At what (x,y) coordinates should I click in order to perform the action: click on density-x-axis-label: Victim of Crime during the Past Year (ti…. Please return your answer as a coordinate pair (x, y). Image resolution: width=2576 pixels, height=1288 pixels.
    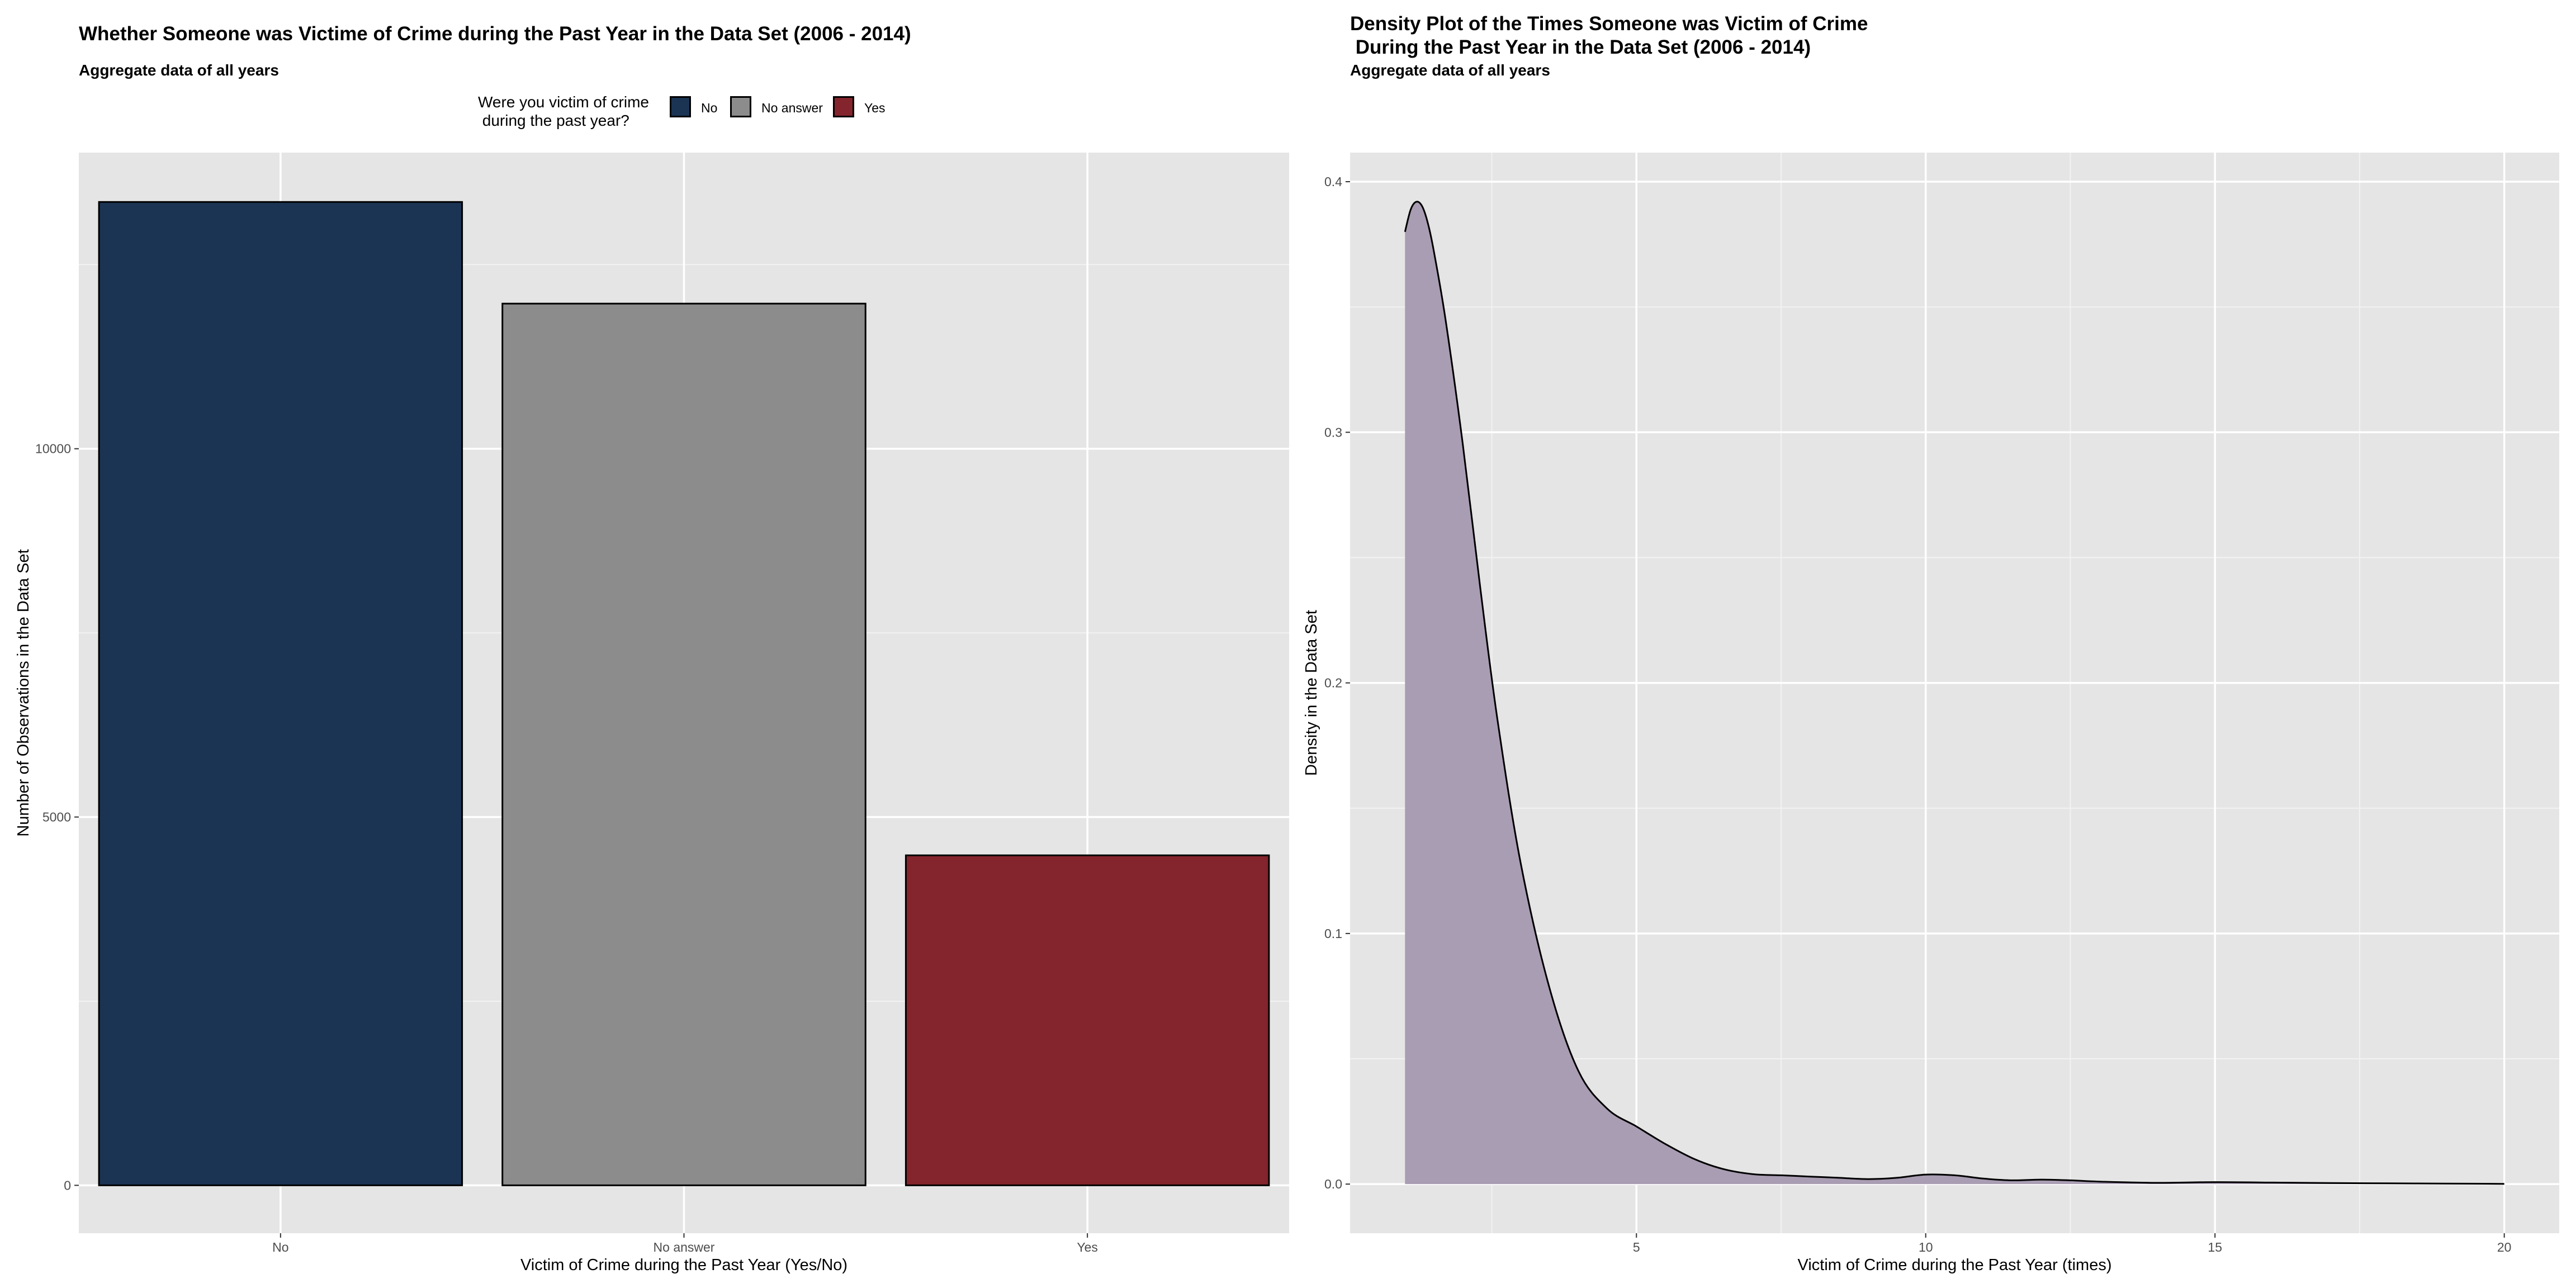
    Looking at the image, I should click on (1955, 1265).